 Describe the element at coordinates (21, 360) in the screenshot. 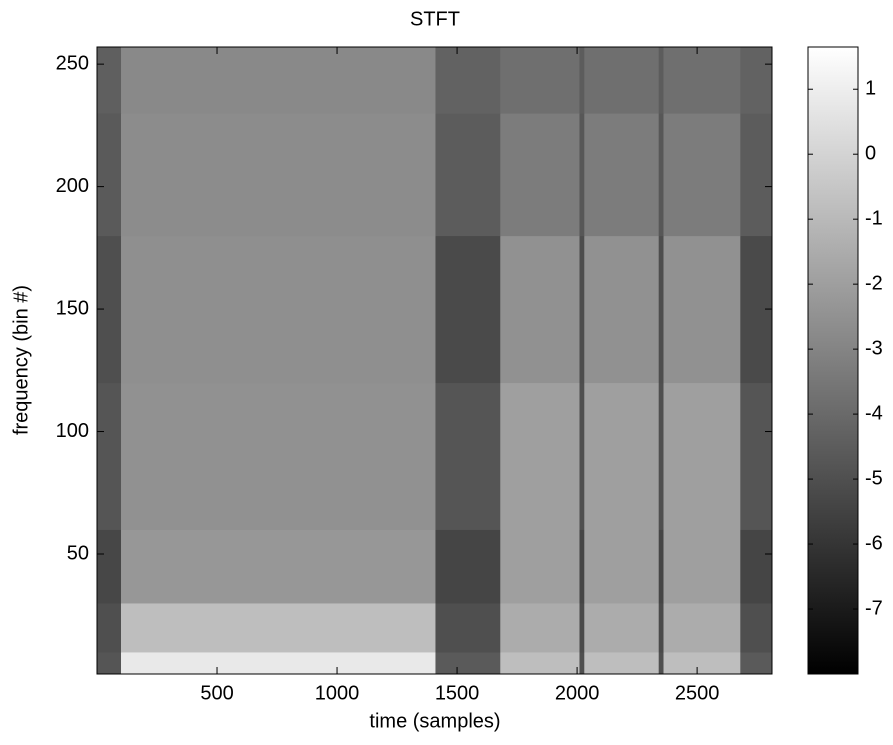

I see `y-axis-label: frequency (bin #)` at that location.